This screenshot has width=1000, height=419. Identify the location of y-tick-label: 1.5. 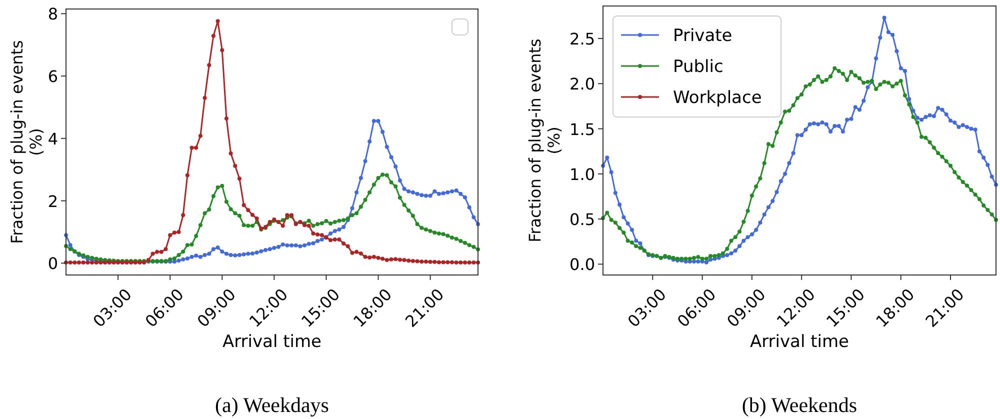
(582, 129).